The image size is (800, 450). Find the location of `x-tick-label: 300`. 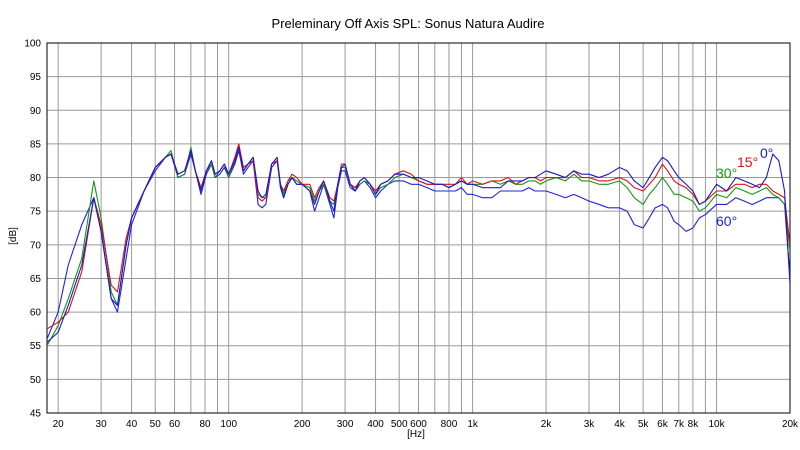

x-tick-label: 300 is located at coordinates (345, 424).